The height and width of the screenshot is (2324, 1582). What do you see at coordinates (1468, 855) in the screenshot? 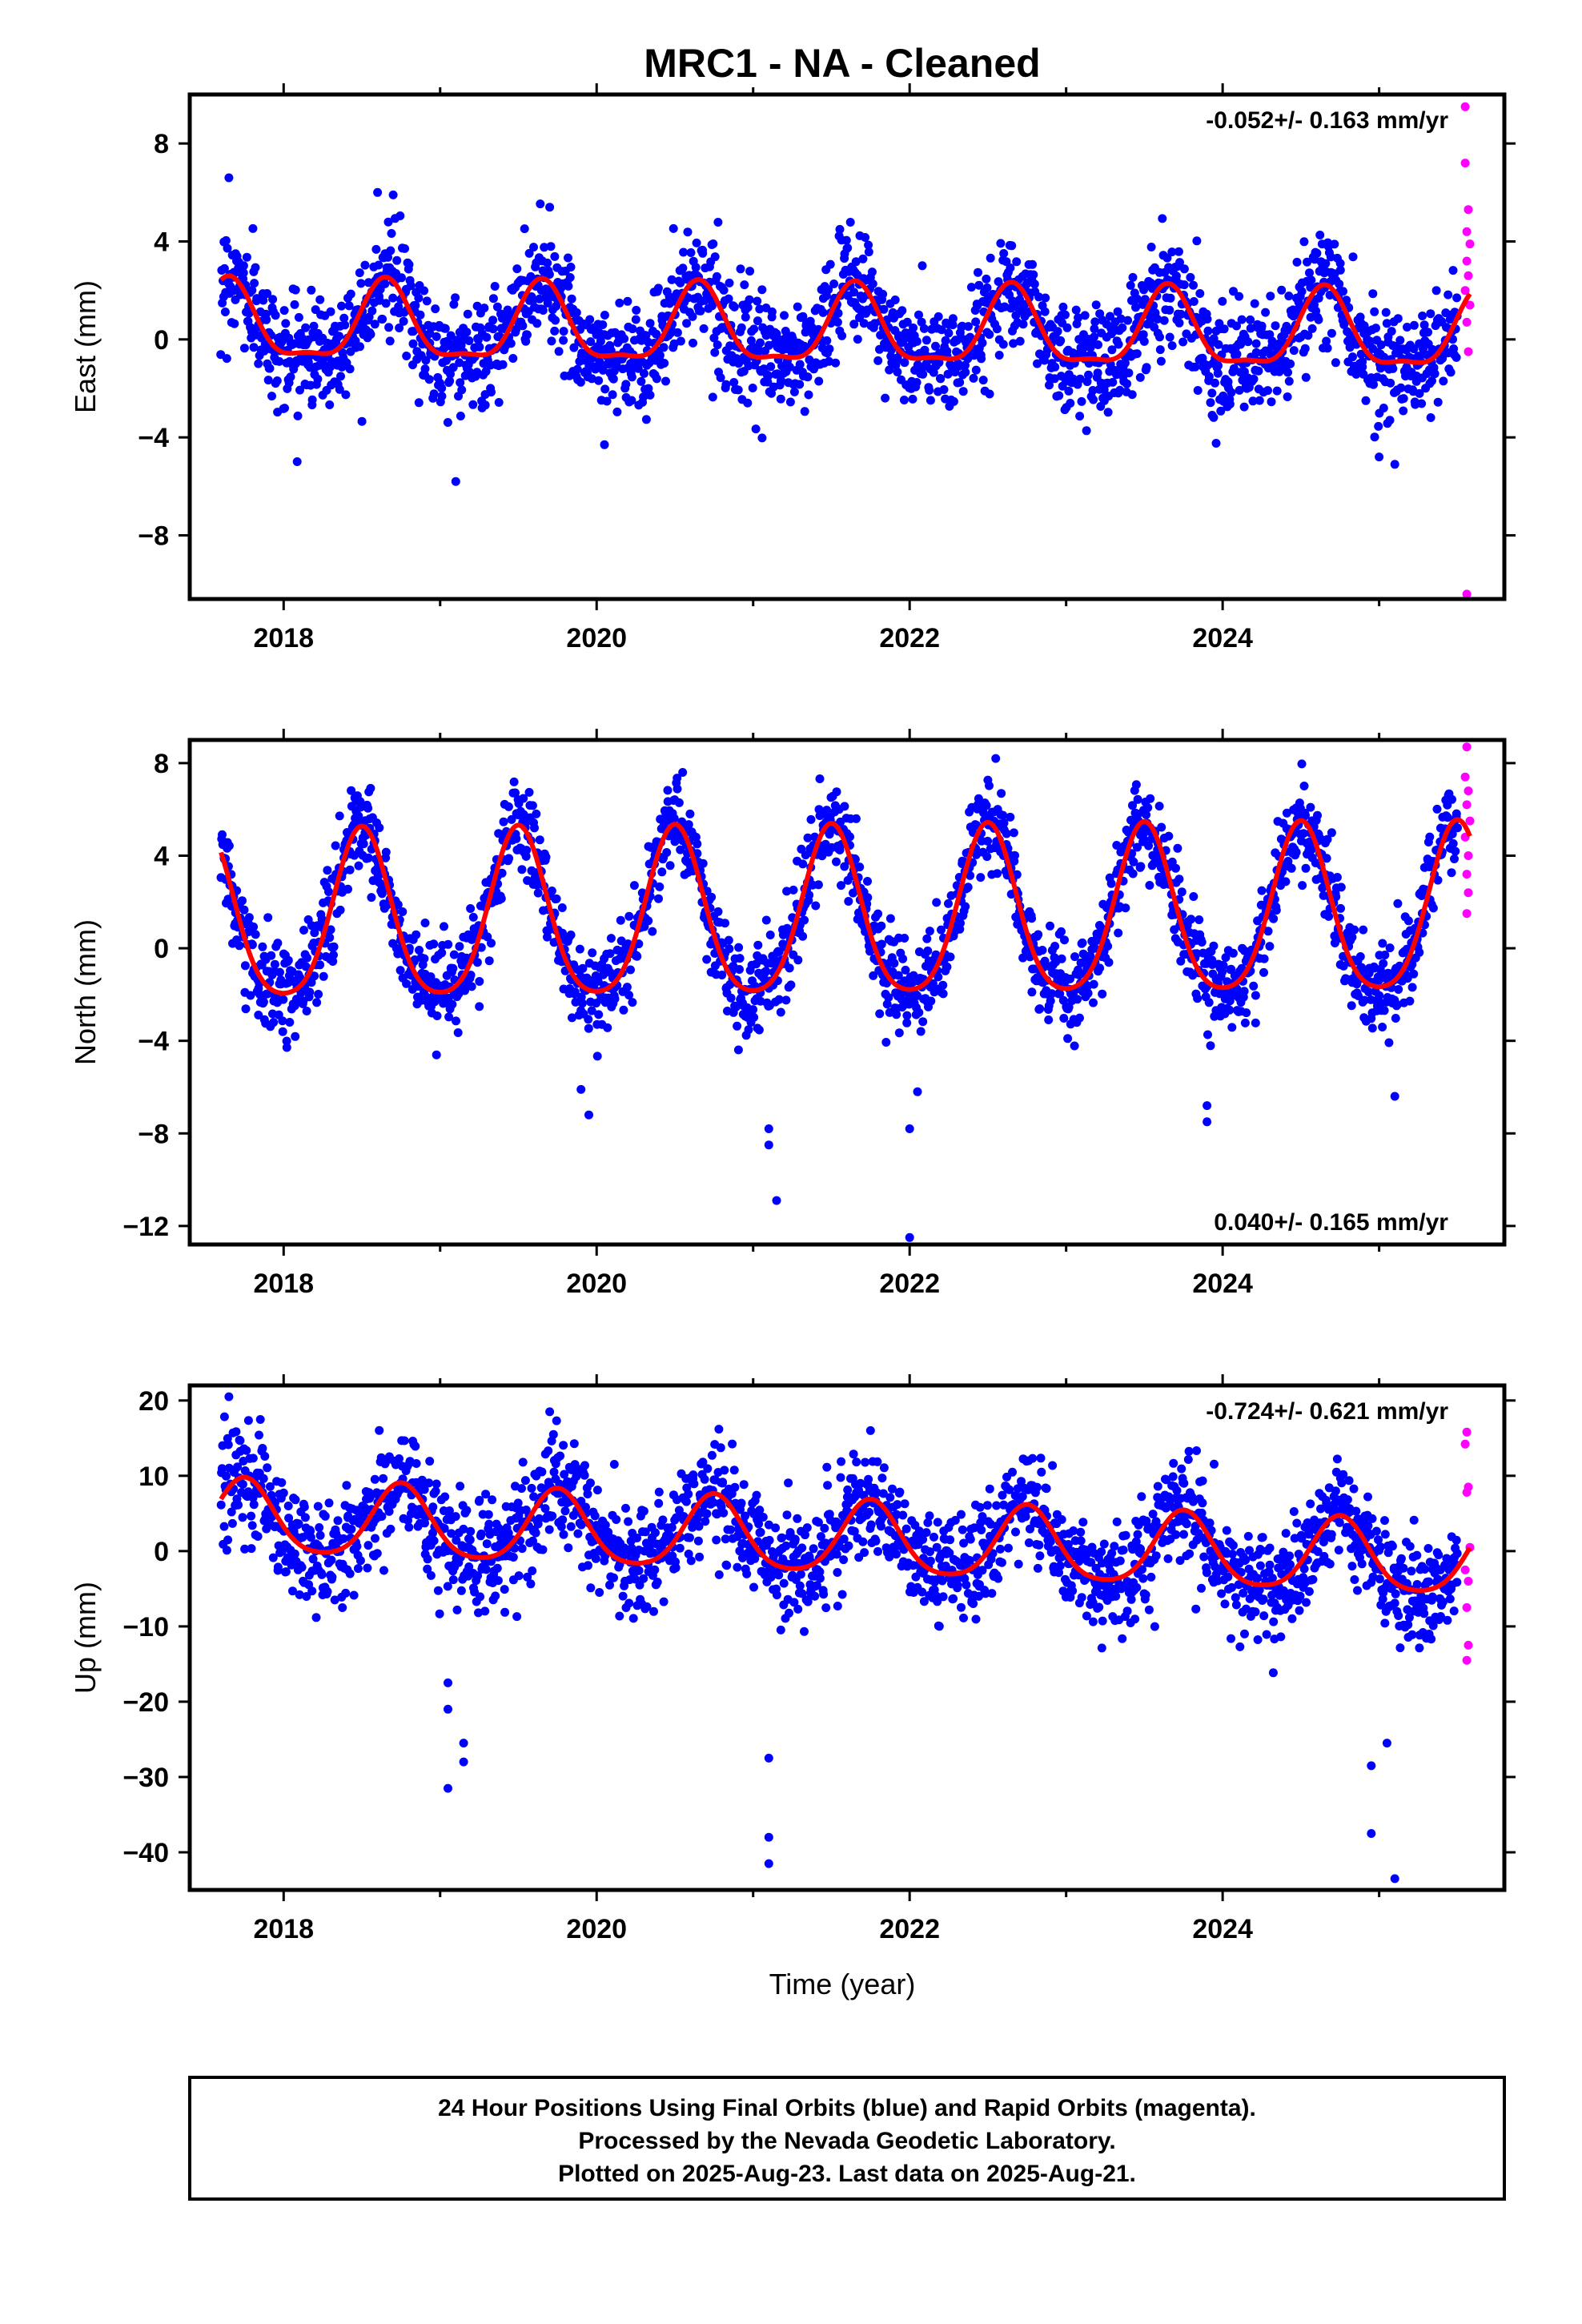
I see `rapid-point` at bounding box center [1468, 855].